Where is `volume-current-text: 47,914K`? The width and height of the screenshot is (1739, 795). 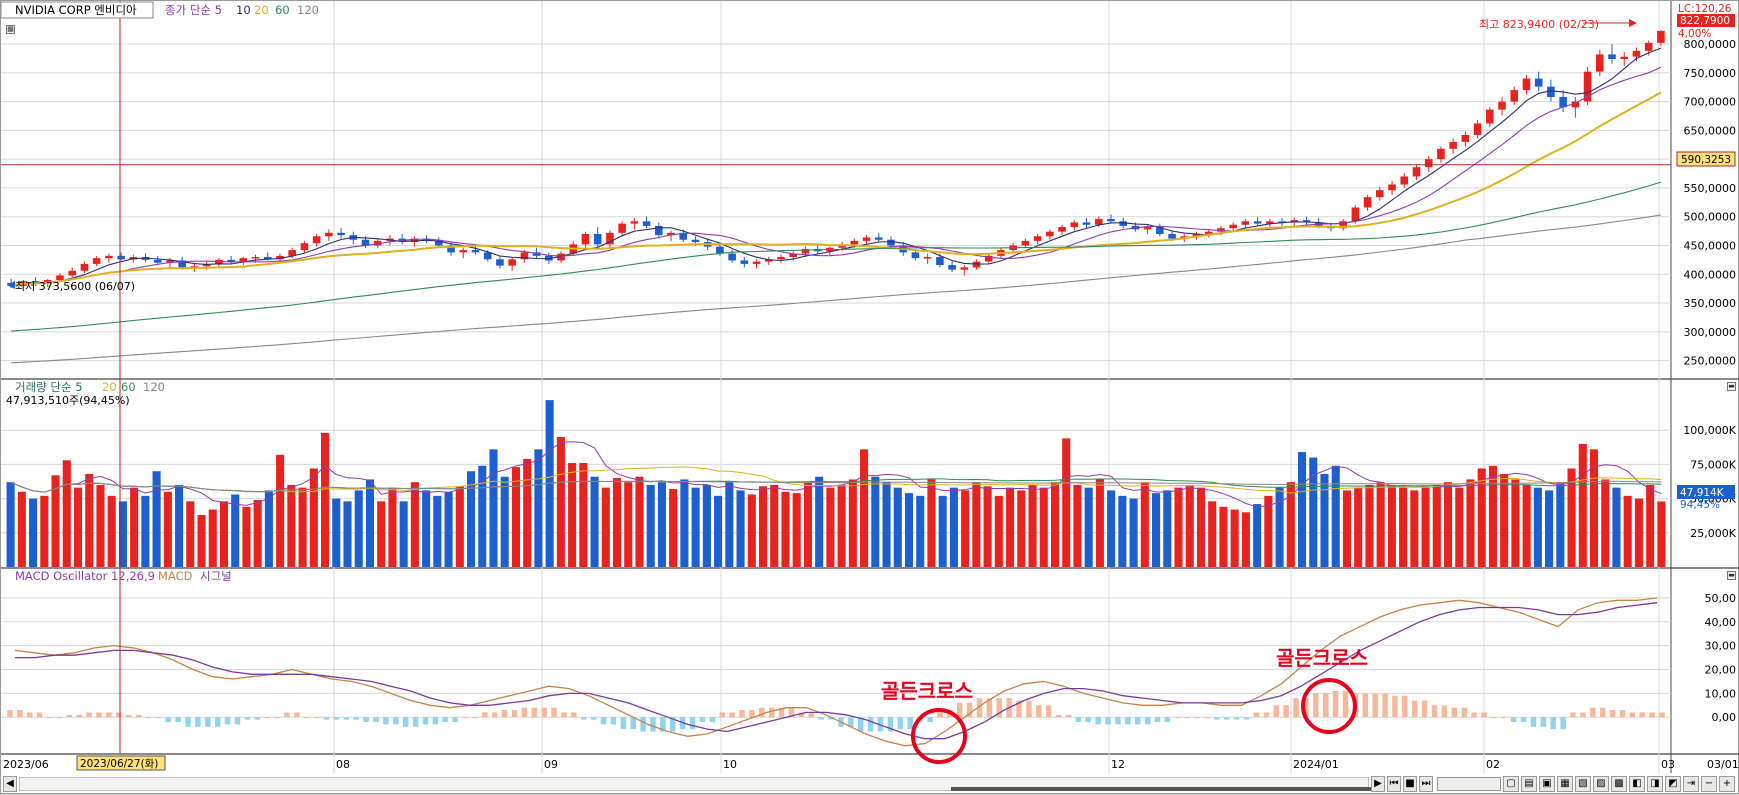 volume-current-text: 47,914K is located at coordinates (1702, 493).